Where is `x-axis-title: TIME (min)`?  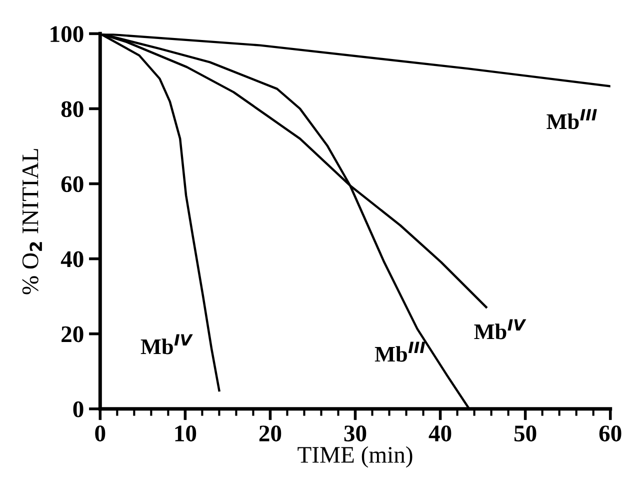
x-axis-title: TIME (min) is located at coordinates (355, 457).